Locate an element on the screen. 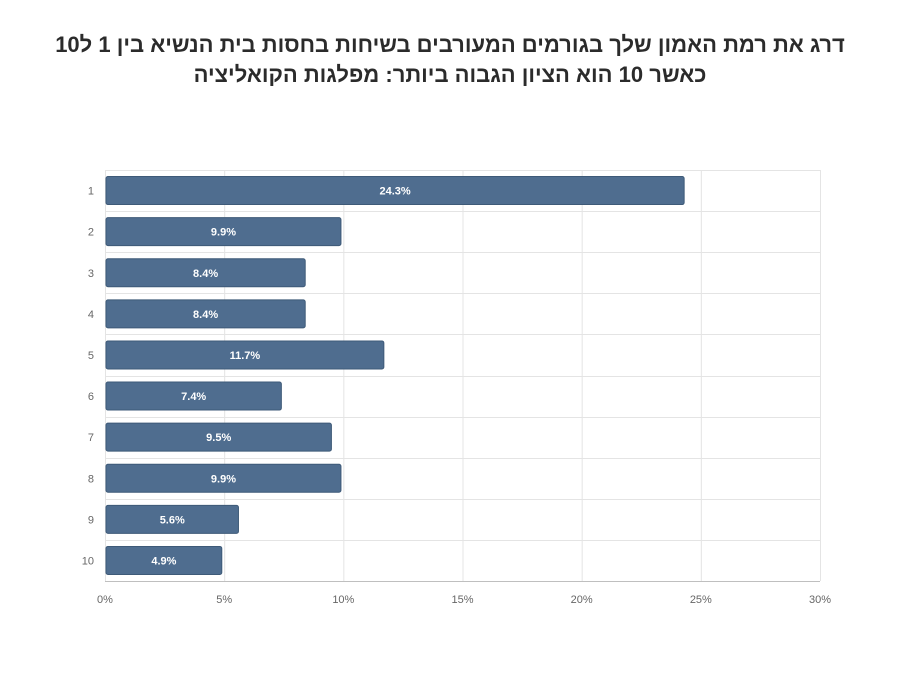 Image resolution: width=900 pixels, height=700 pixels. data-label: 24.3% is located at coordinates (394, 192).